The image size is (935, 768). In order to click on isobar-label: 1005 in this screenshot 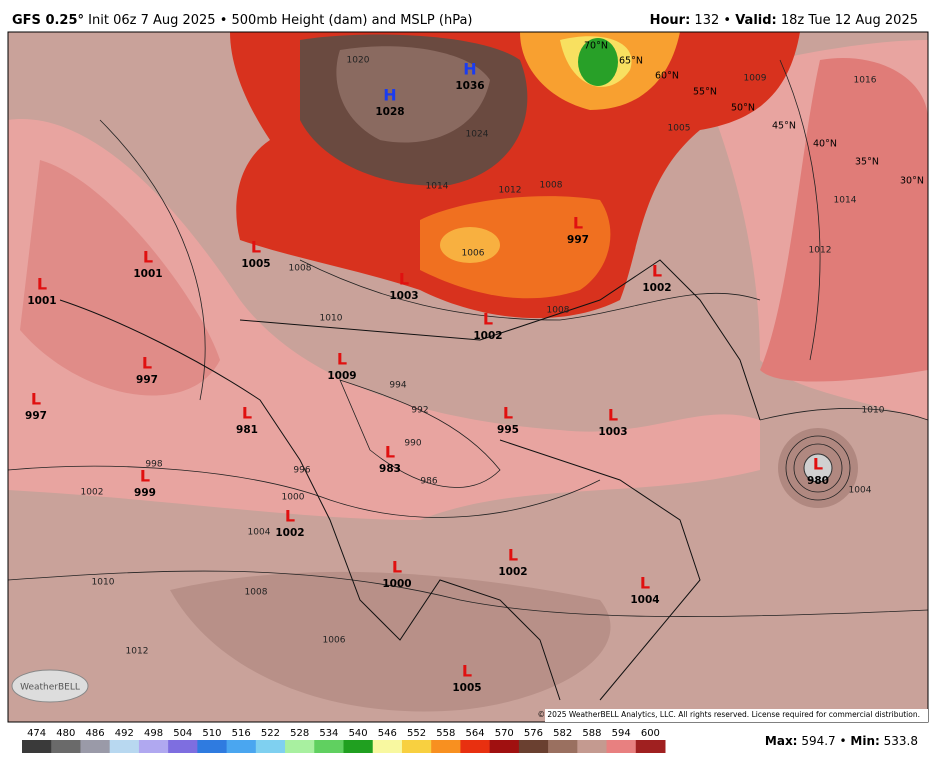, I will do `click(679, 129)`.